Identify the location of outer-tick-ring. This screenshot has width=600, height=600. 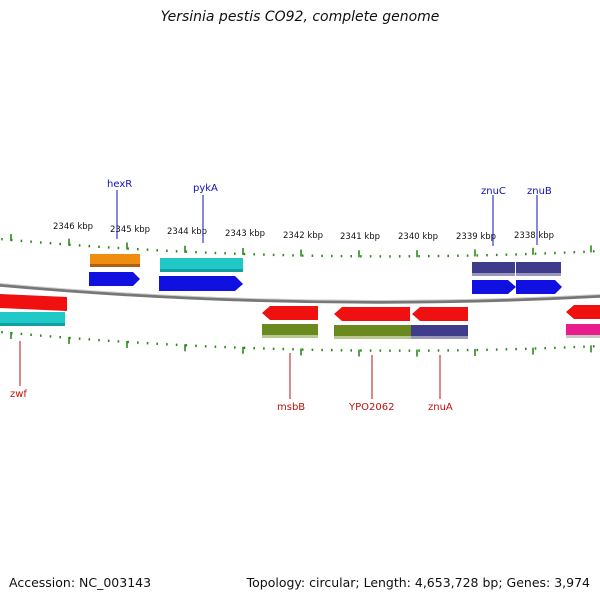
(298, 246).